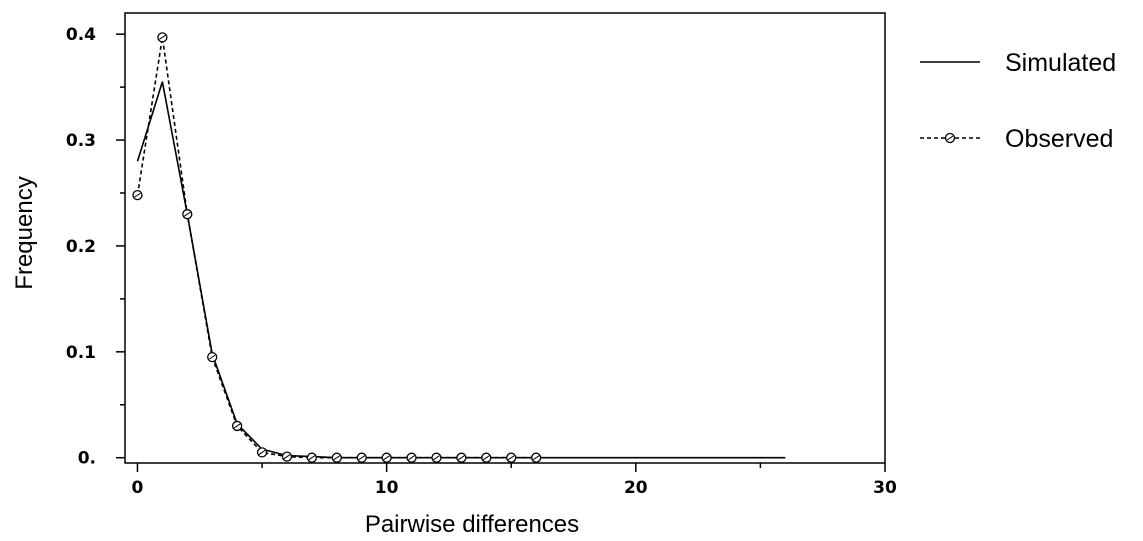  What do you see at coordinates (138, 488) in the screenshot?
I see `x-tick-label: 0` at bounding box center [138, 488].